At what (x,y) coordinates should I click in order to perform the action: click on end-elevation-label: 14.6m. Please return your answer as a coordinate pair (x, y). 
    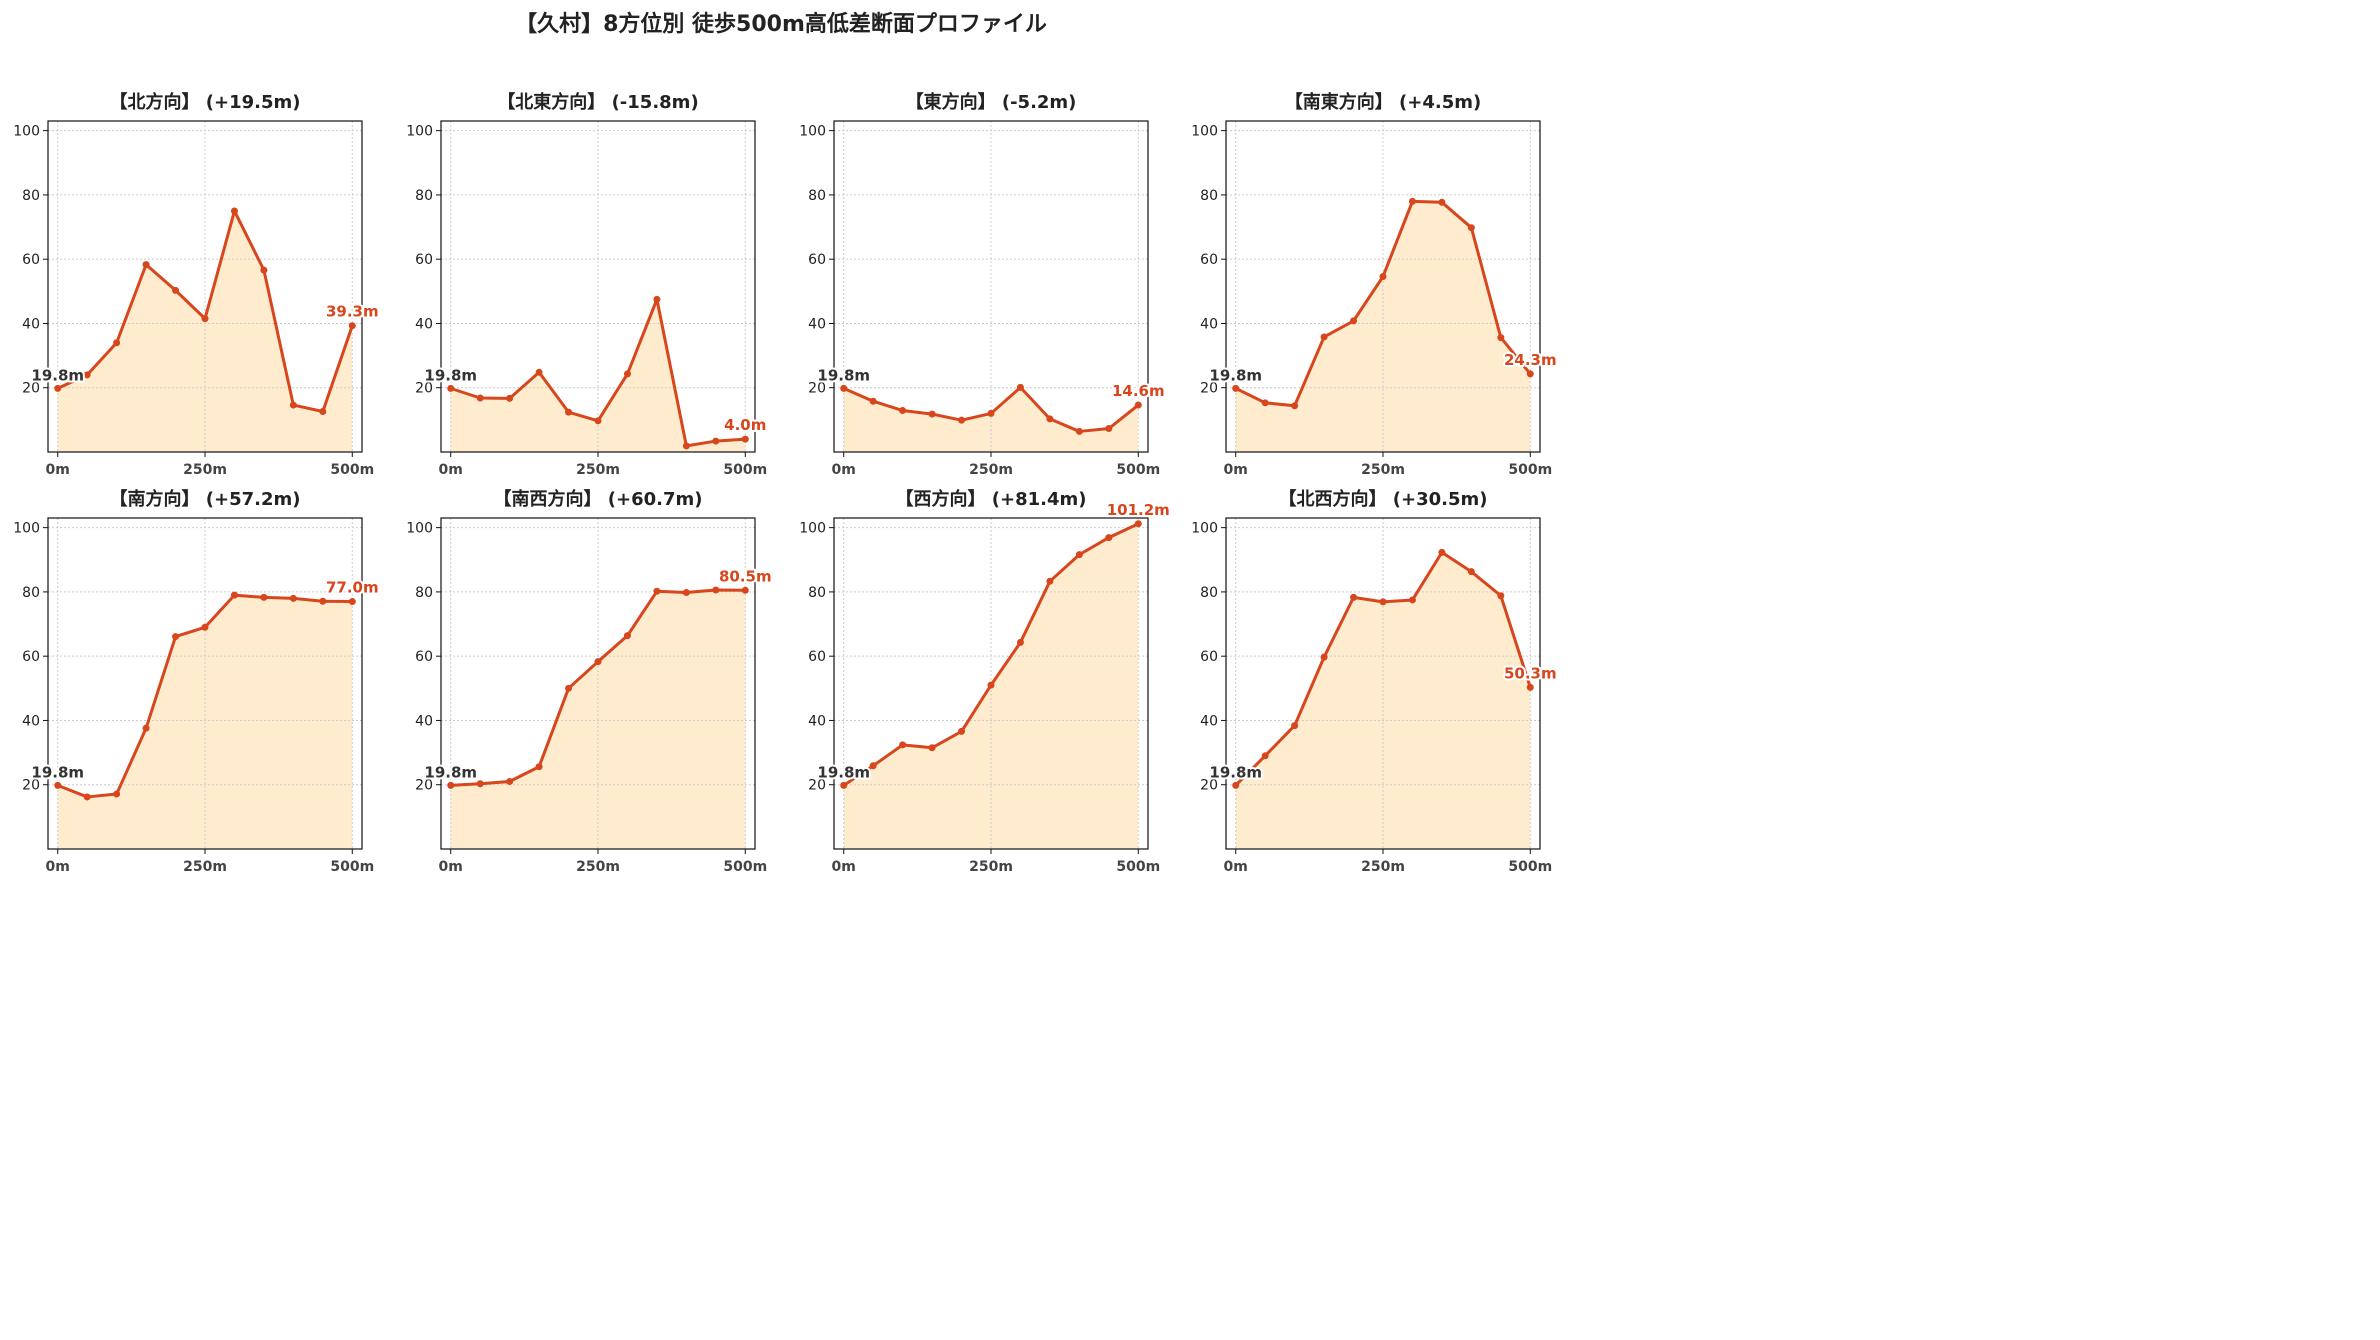
    Looking at the image, I should click on (1138, 391).